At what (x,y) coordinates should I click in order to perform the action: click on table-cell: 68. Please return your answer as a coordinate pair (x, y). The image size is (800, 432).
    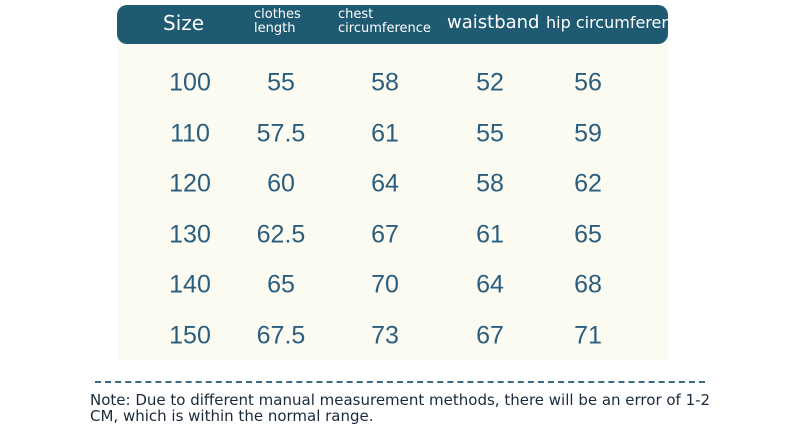
    Looking at the image, I should click on (588, 284).